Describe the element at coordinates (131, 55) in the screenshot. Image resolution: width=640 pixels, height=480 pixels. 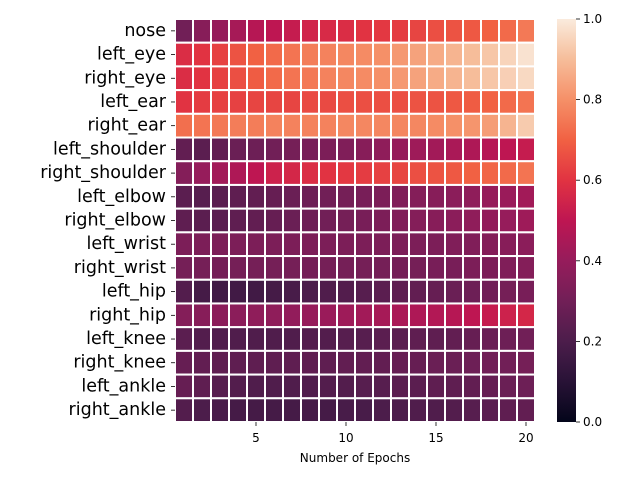
I see `row-label: left_eye` at that location.